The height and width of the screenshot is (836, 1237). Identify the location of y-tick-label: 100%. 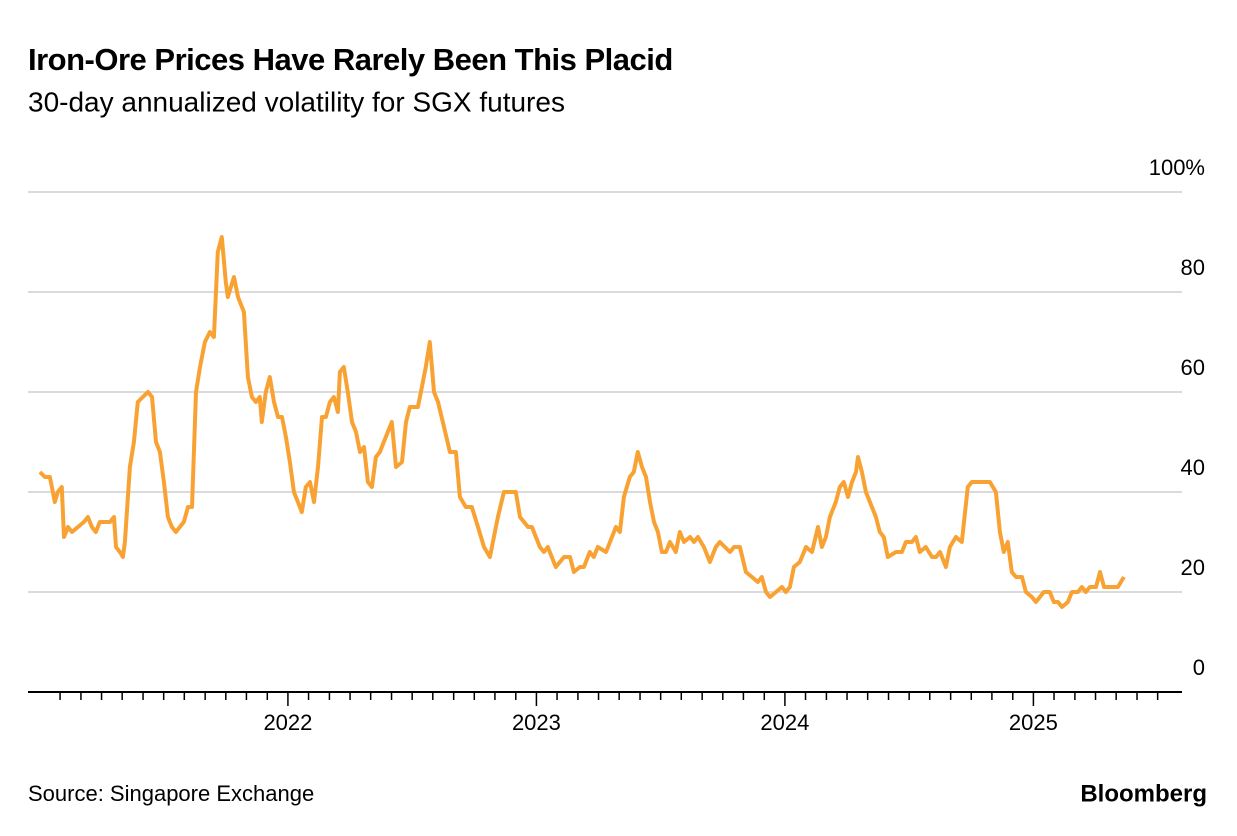
(1177, 167).